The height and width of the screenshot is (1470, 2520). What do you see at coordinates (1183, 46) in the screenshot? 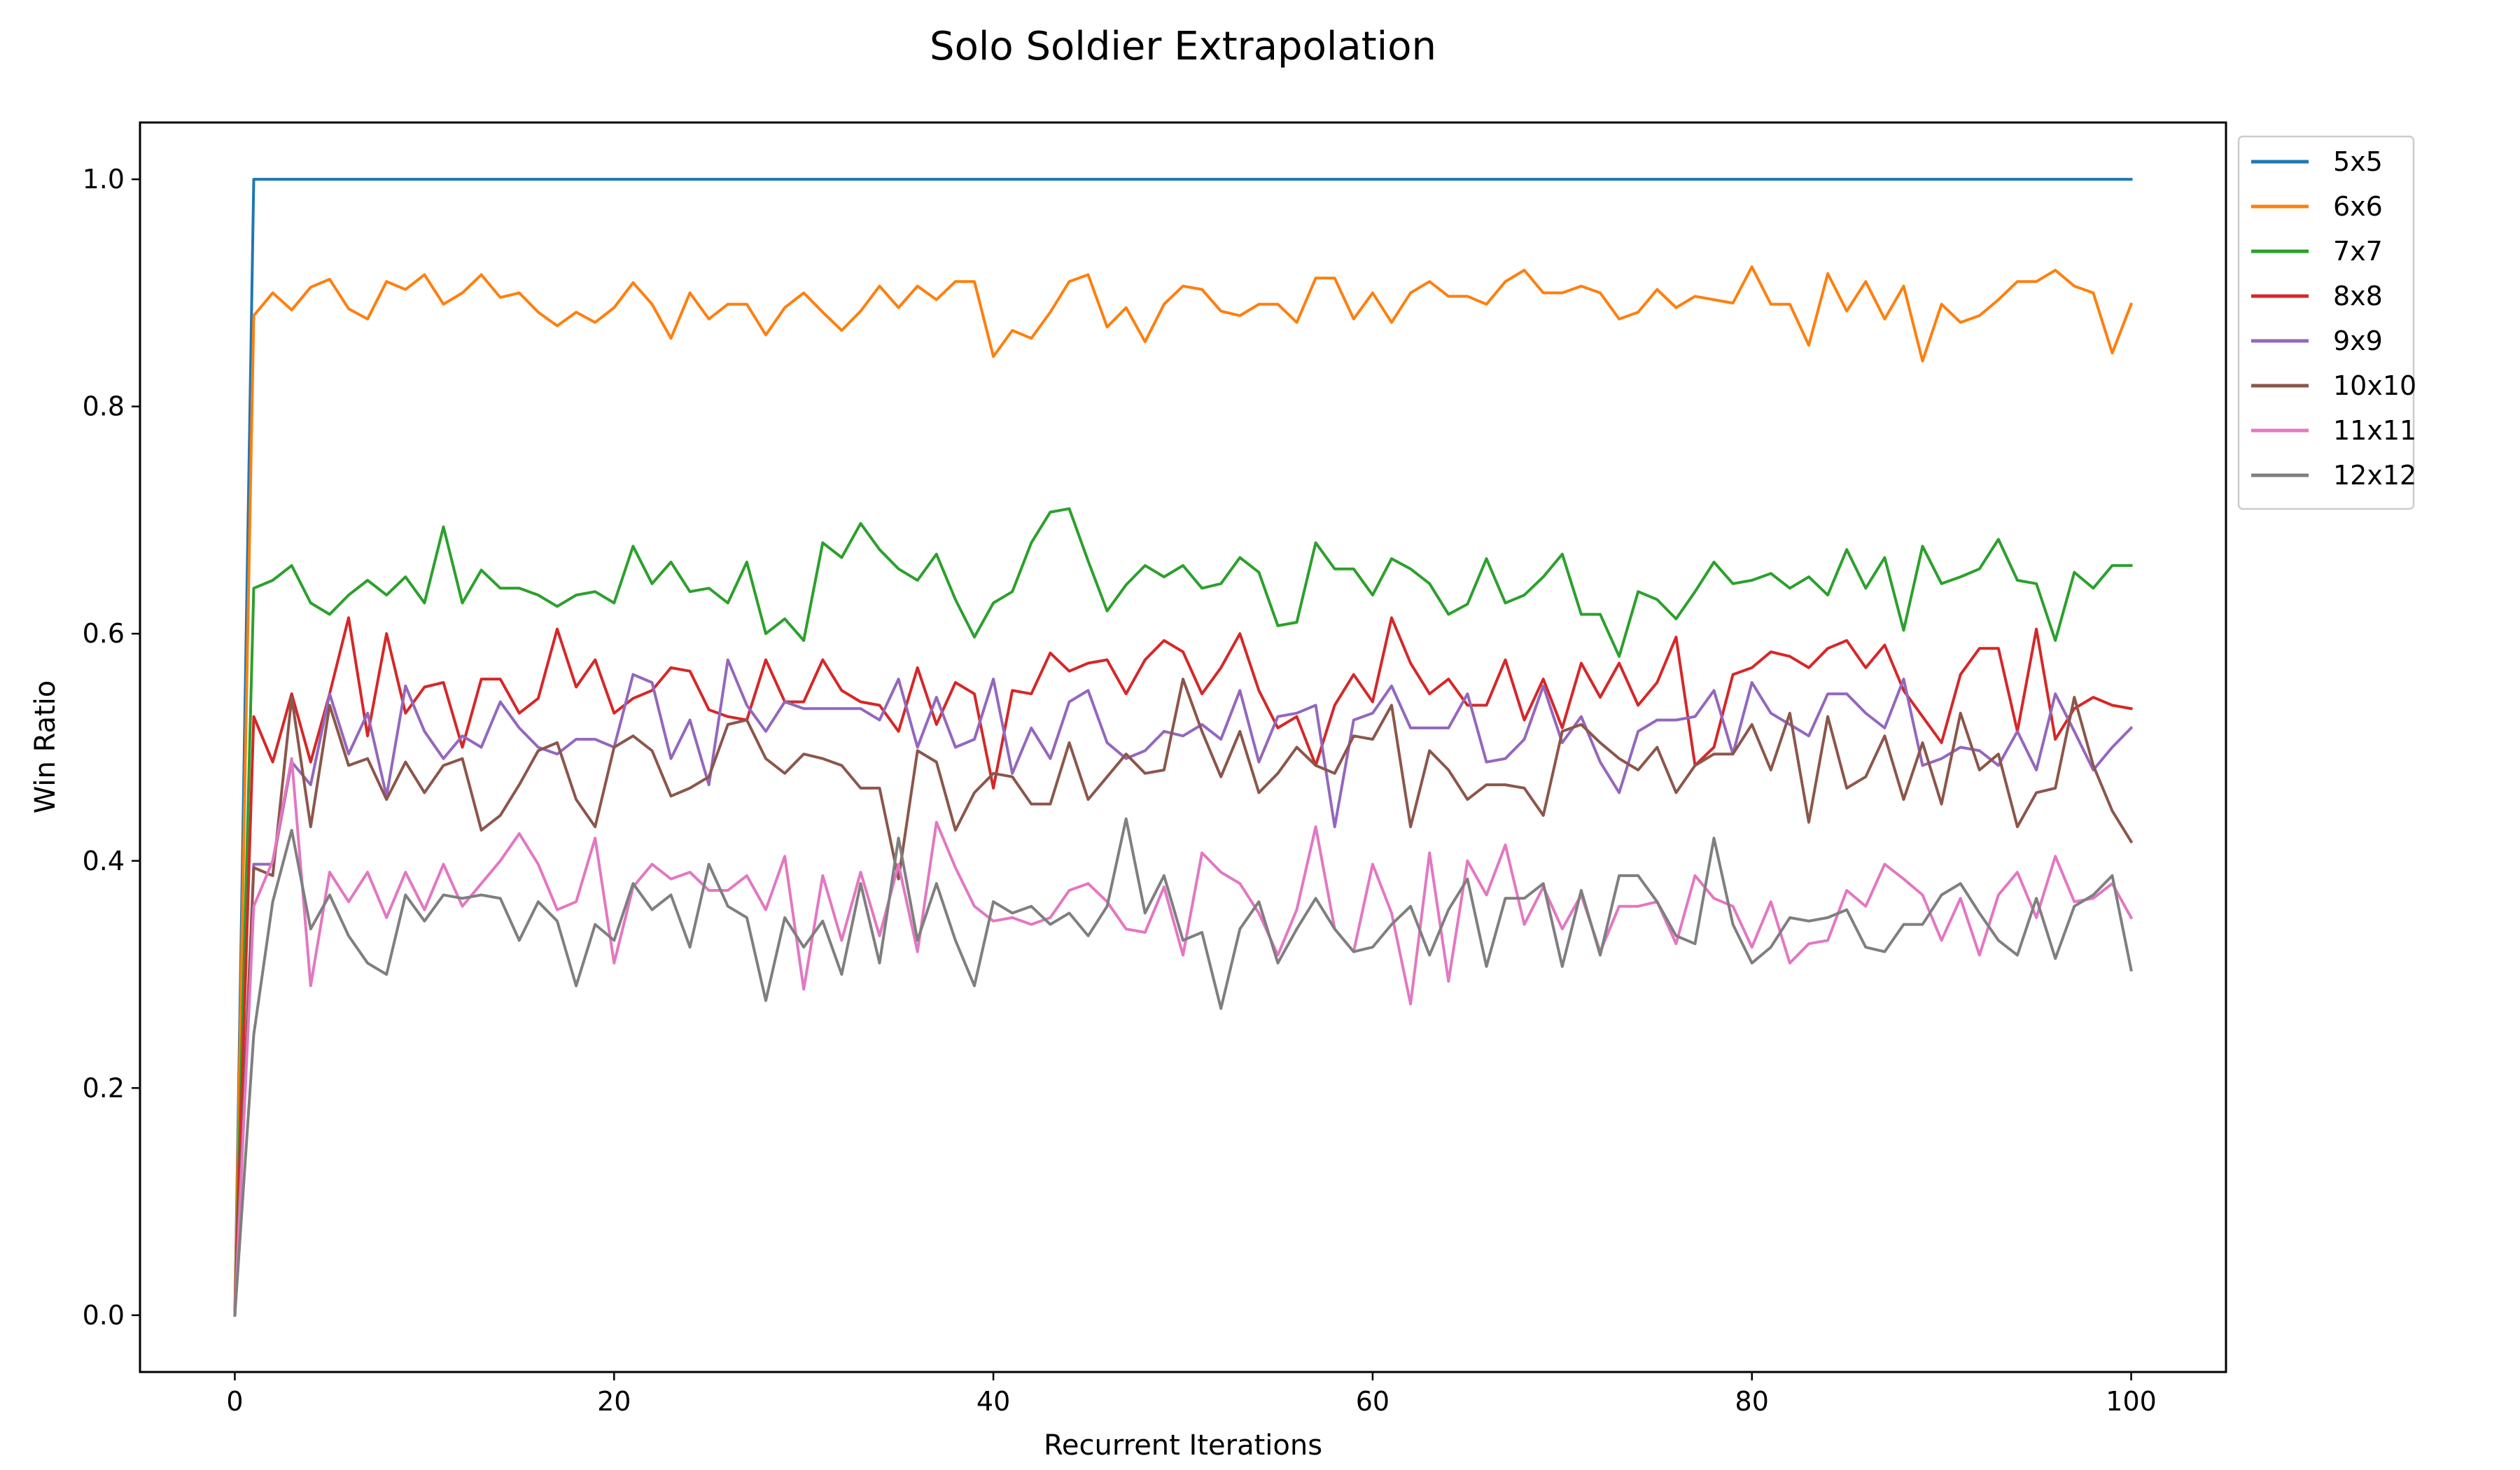
I see `chart-title: Solo Soldier Extrapolation` at bounding box center [1183, 46].